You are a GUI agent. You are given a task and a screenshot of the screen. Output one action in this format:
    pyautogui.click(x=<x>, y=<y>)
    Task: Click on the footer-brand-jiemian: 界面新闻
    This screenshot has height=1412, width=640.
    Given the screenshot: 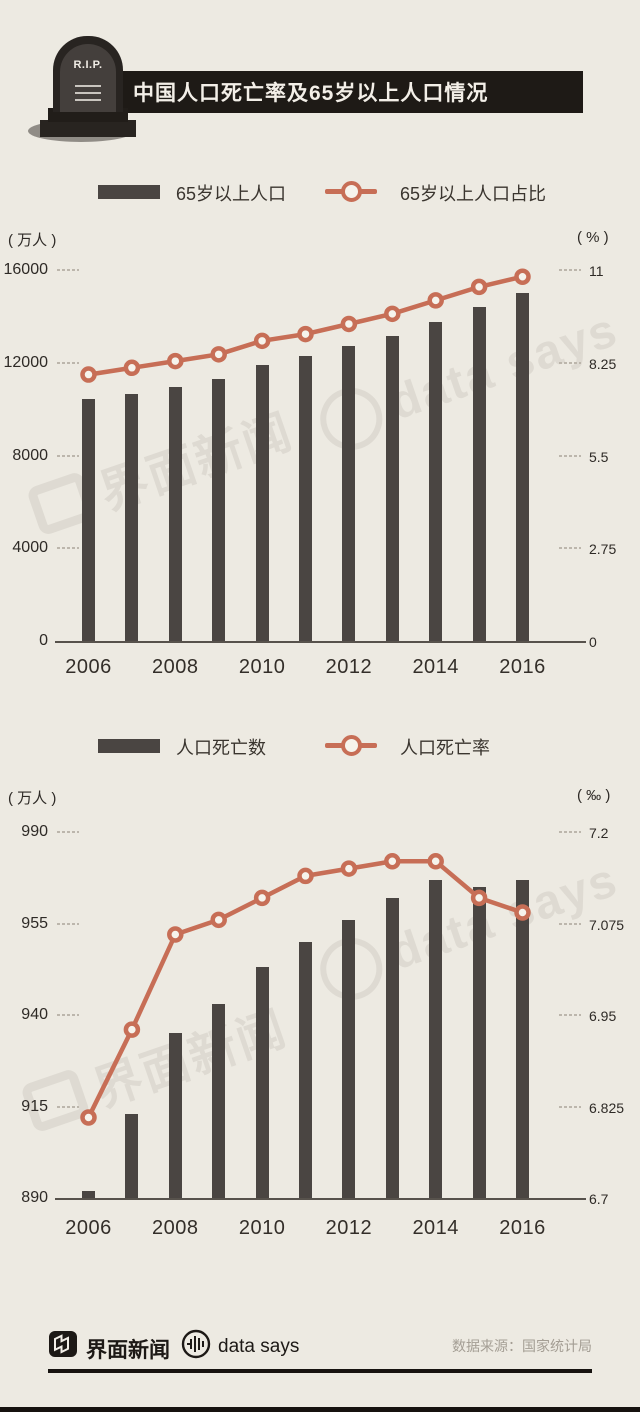 What is the action you would take?
    pyautogui.click(x=128, y=1350)
    